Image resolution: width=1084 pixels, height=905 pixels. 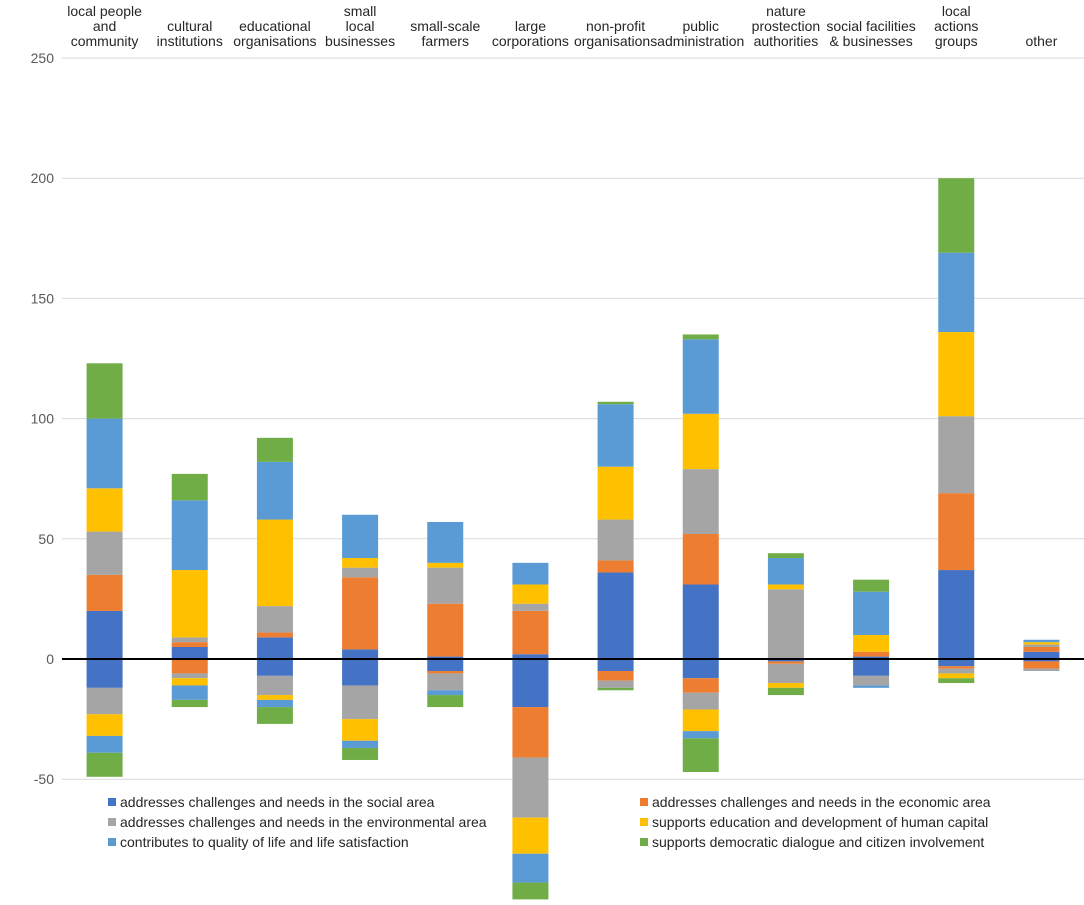 I want to click on category-label: prostection, so click(x=786, y=26).